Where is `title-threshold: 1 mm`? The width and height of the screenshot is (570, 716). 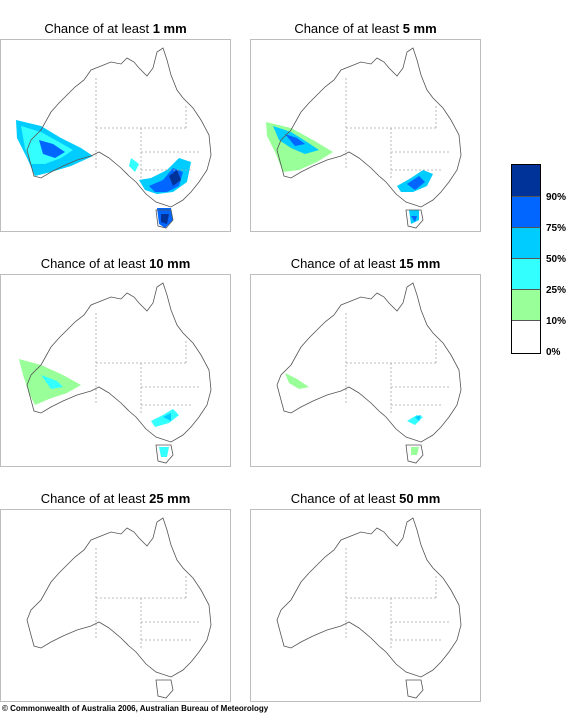 title-threshold: 1 mm is located at coordinates (169, 28).